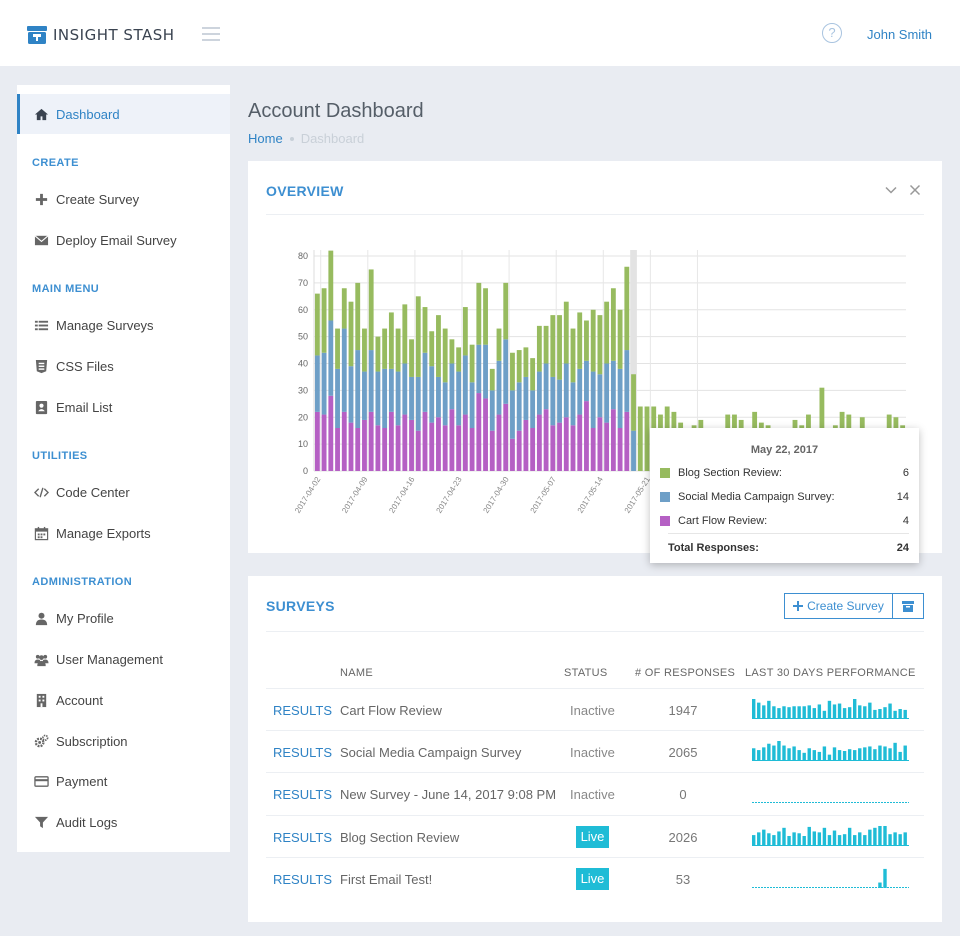  What do you see at coordinates (303, 283) in the screenshot?
I see `y-tick-label: 70` at bounding box center [303, 283].